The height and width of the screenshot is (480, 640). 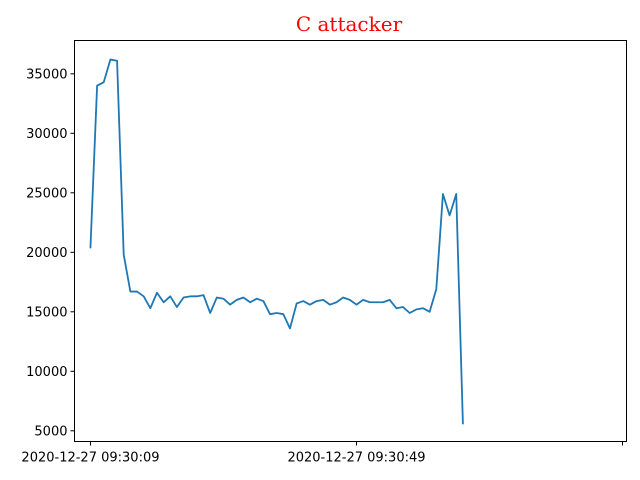 I want to click on x-tick-label: 2020-12-27 09:30:09, so click(x=90, y=458).